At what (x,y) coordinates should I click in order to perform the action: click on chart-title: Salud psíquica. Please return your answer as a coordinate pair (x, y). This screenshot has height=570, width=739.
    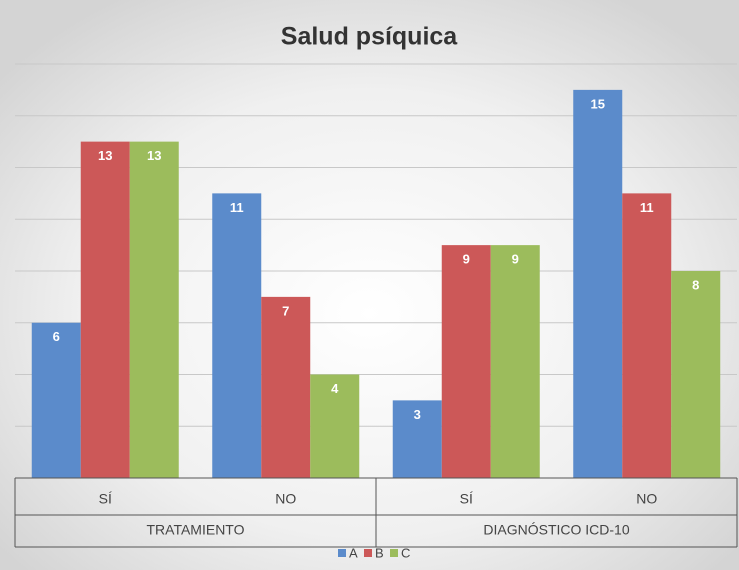
    Looking at the image, I should click on (370, 37).